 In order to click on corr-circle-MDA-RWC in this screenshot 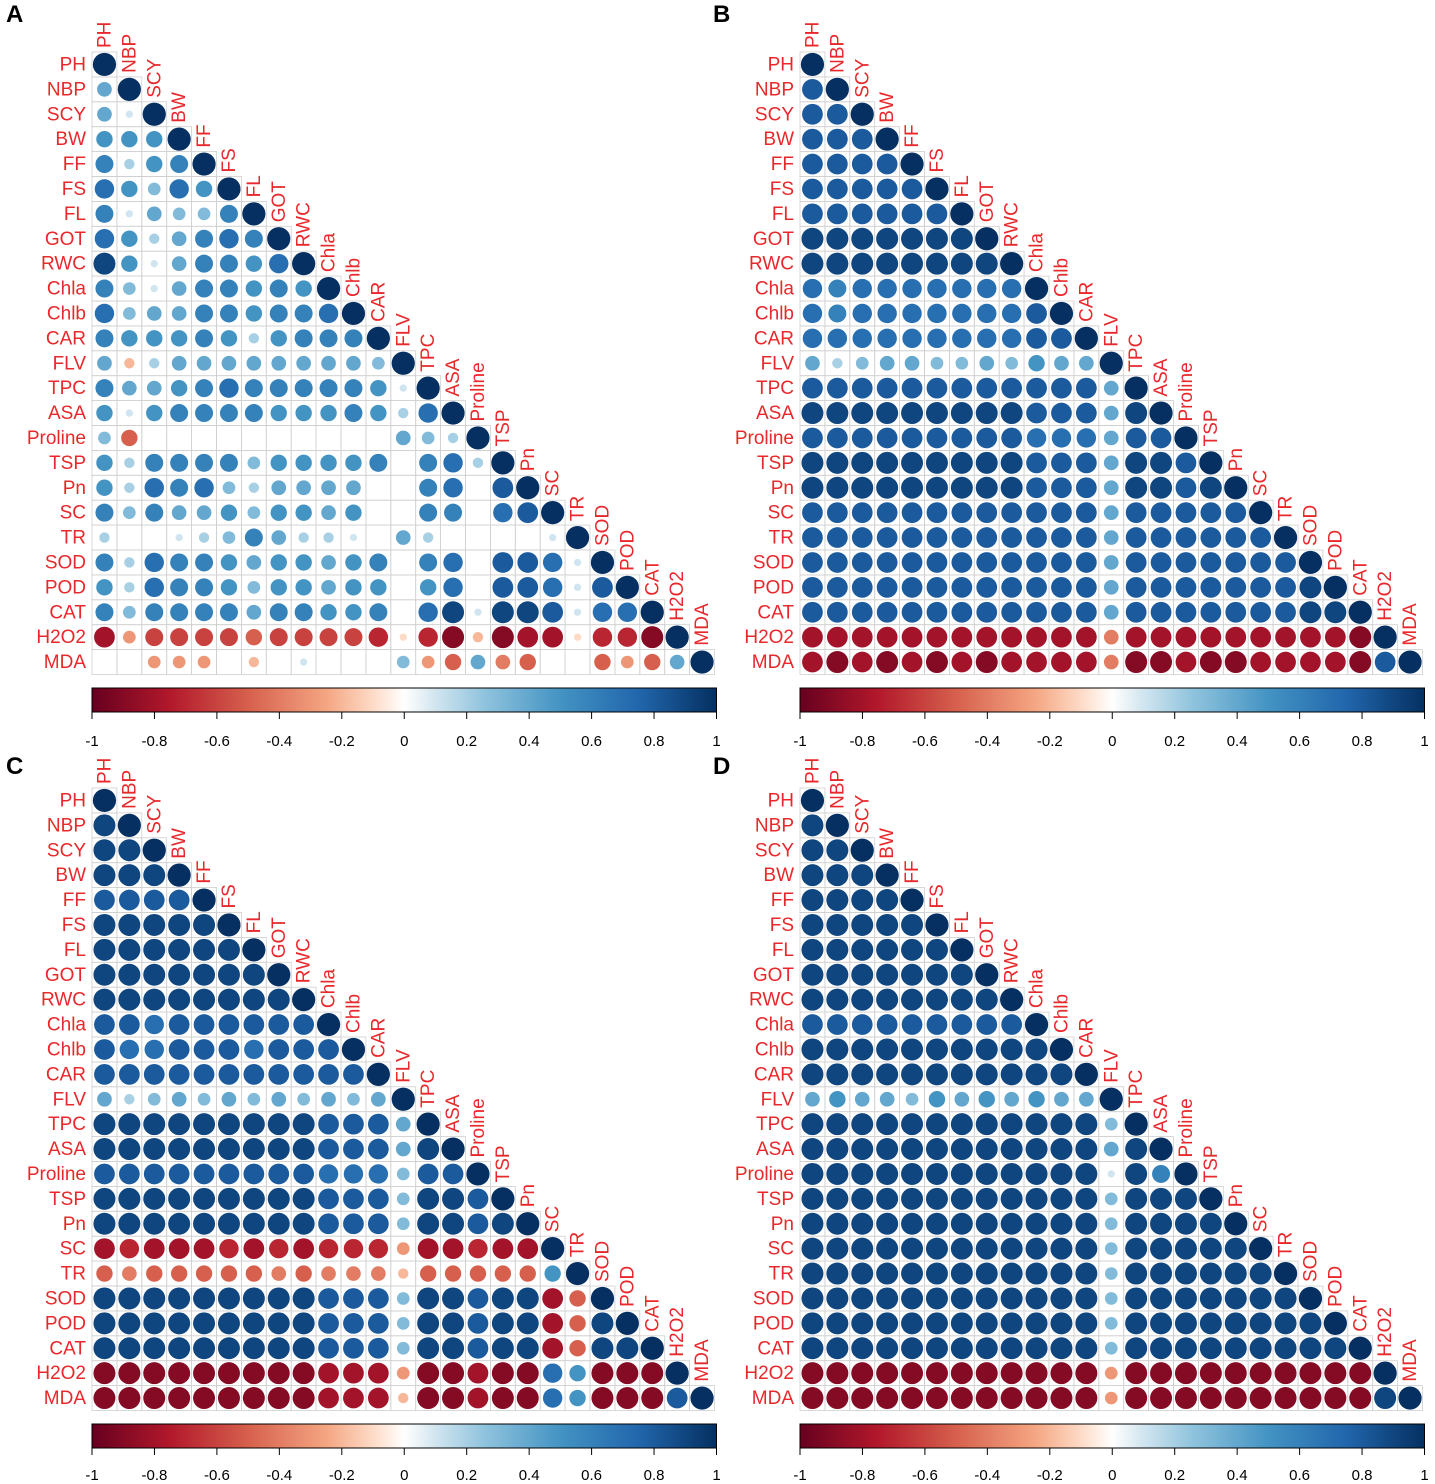, I will do `click(1011, 1398)`.